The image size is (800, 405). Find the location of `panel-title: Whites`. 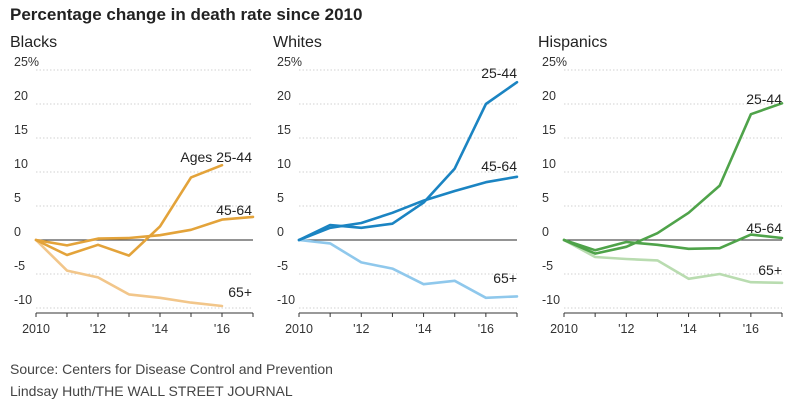

panel-title: Whites is located at coordinates (297, 42).